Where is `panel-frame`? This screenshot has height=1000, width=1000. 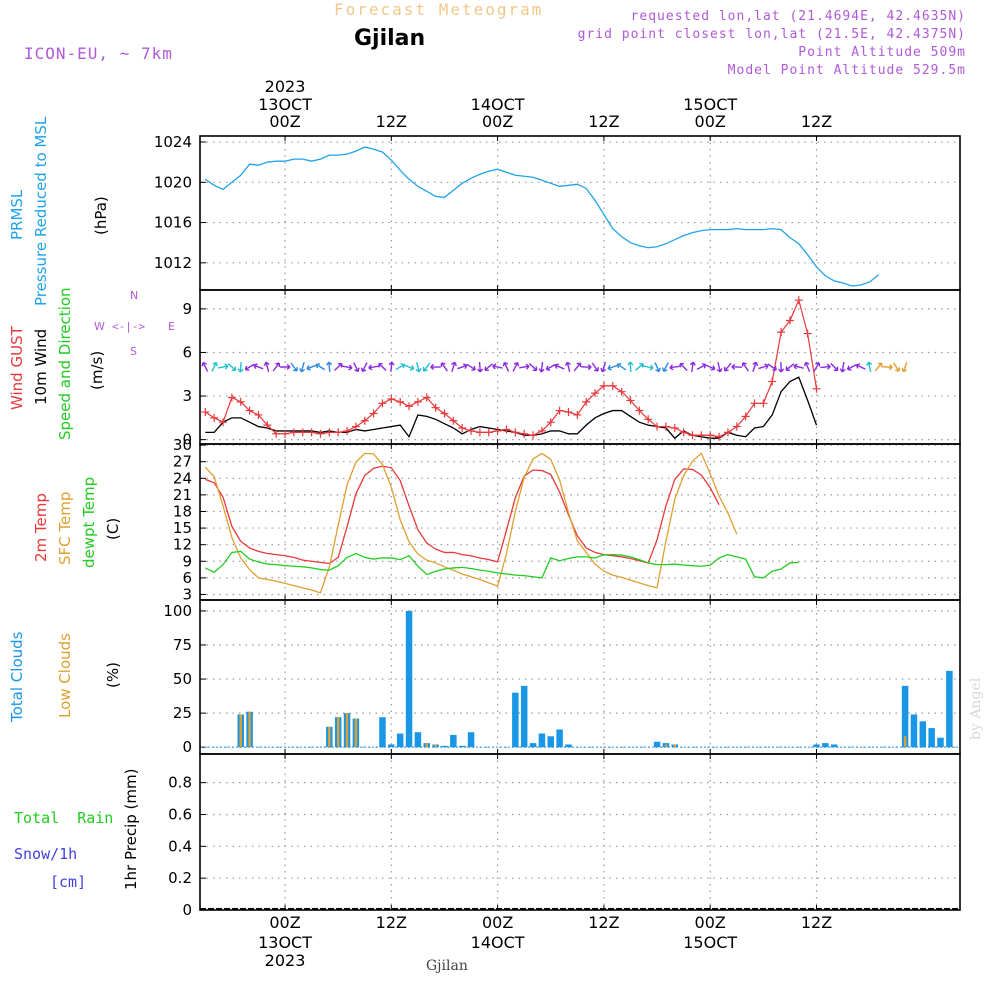 panel-frame is located at coordinates (580, 522).